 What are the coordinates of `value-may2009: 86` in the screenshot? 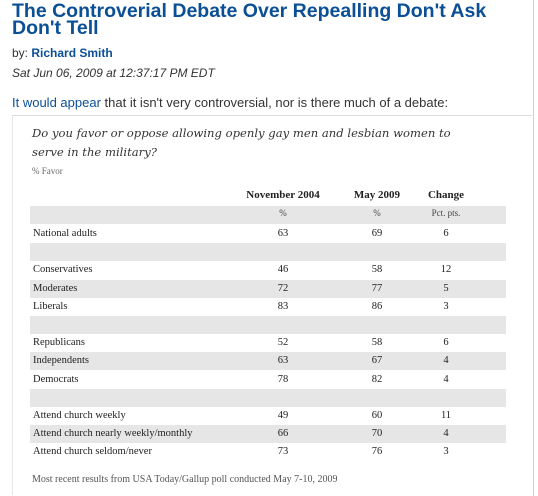 It's located at (377, 306).